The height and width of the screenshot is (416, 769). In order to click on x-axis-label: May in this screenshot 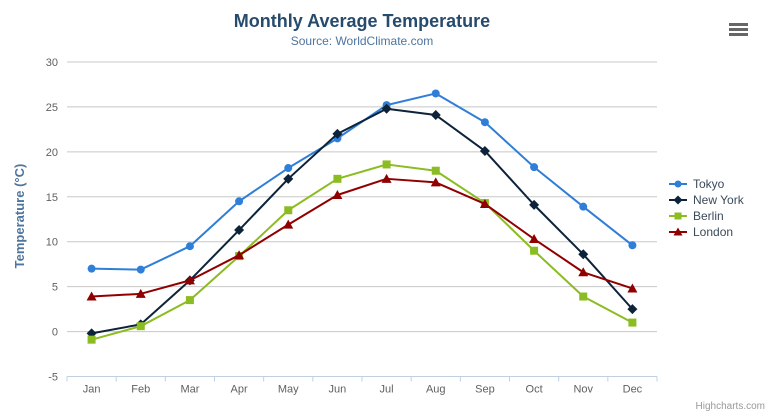, I will do `click(288, 390)`.